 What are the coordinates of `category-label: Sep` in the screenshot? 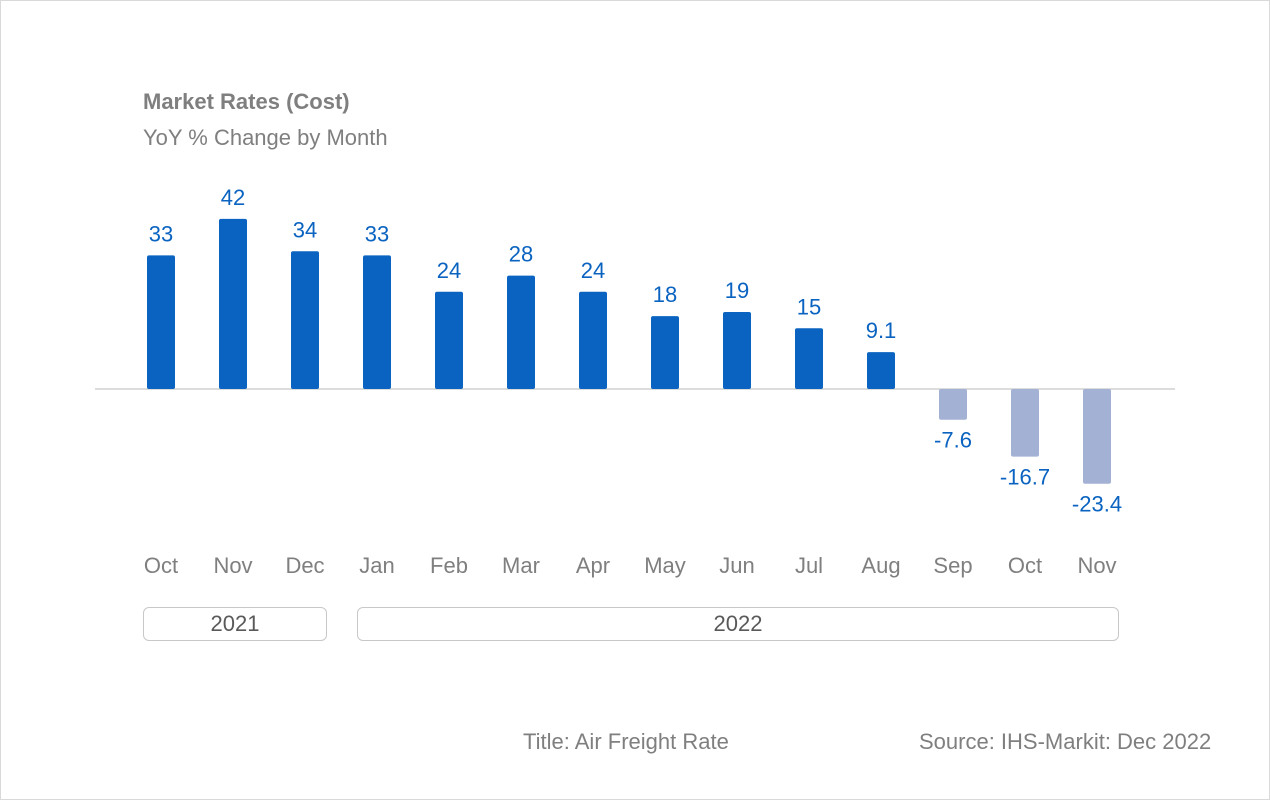 It's located at (952, 565).